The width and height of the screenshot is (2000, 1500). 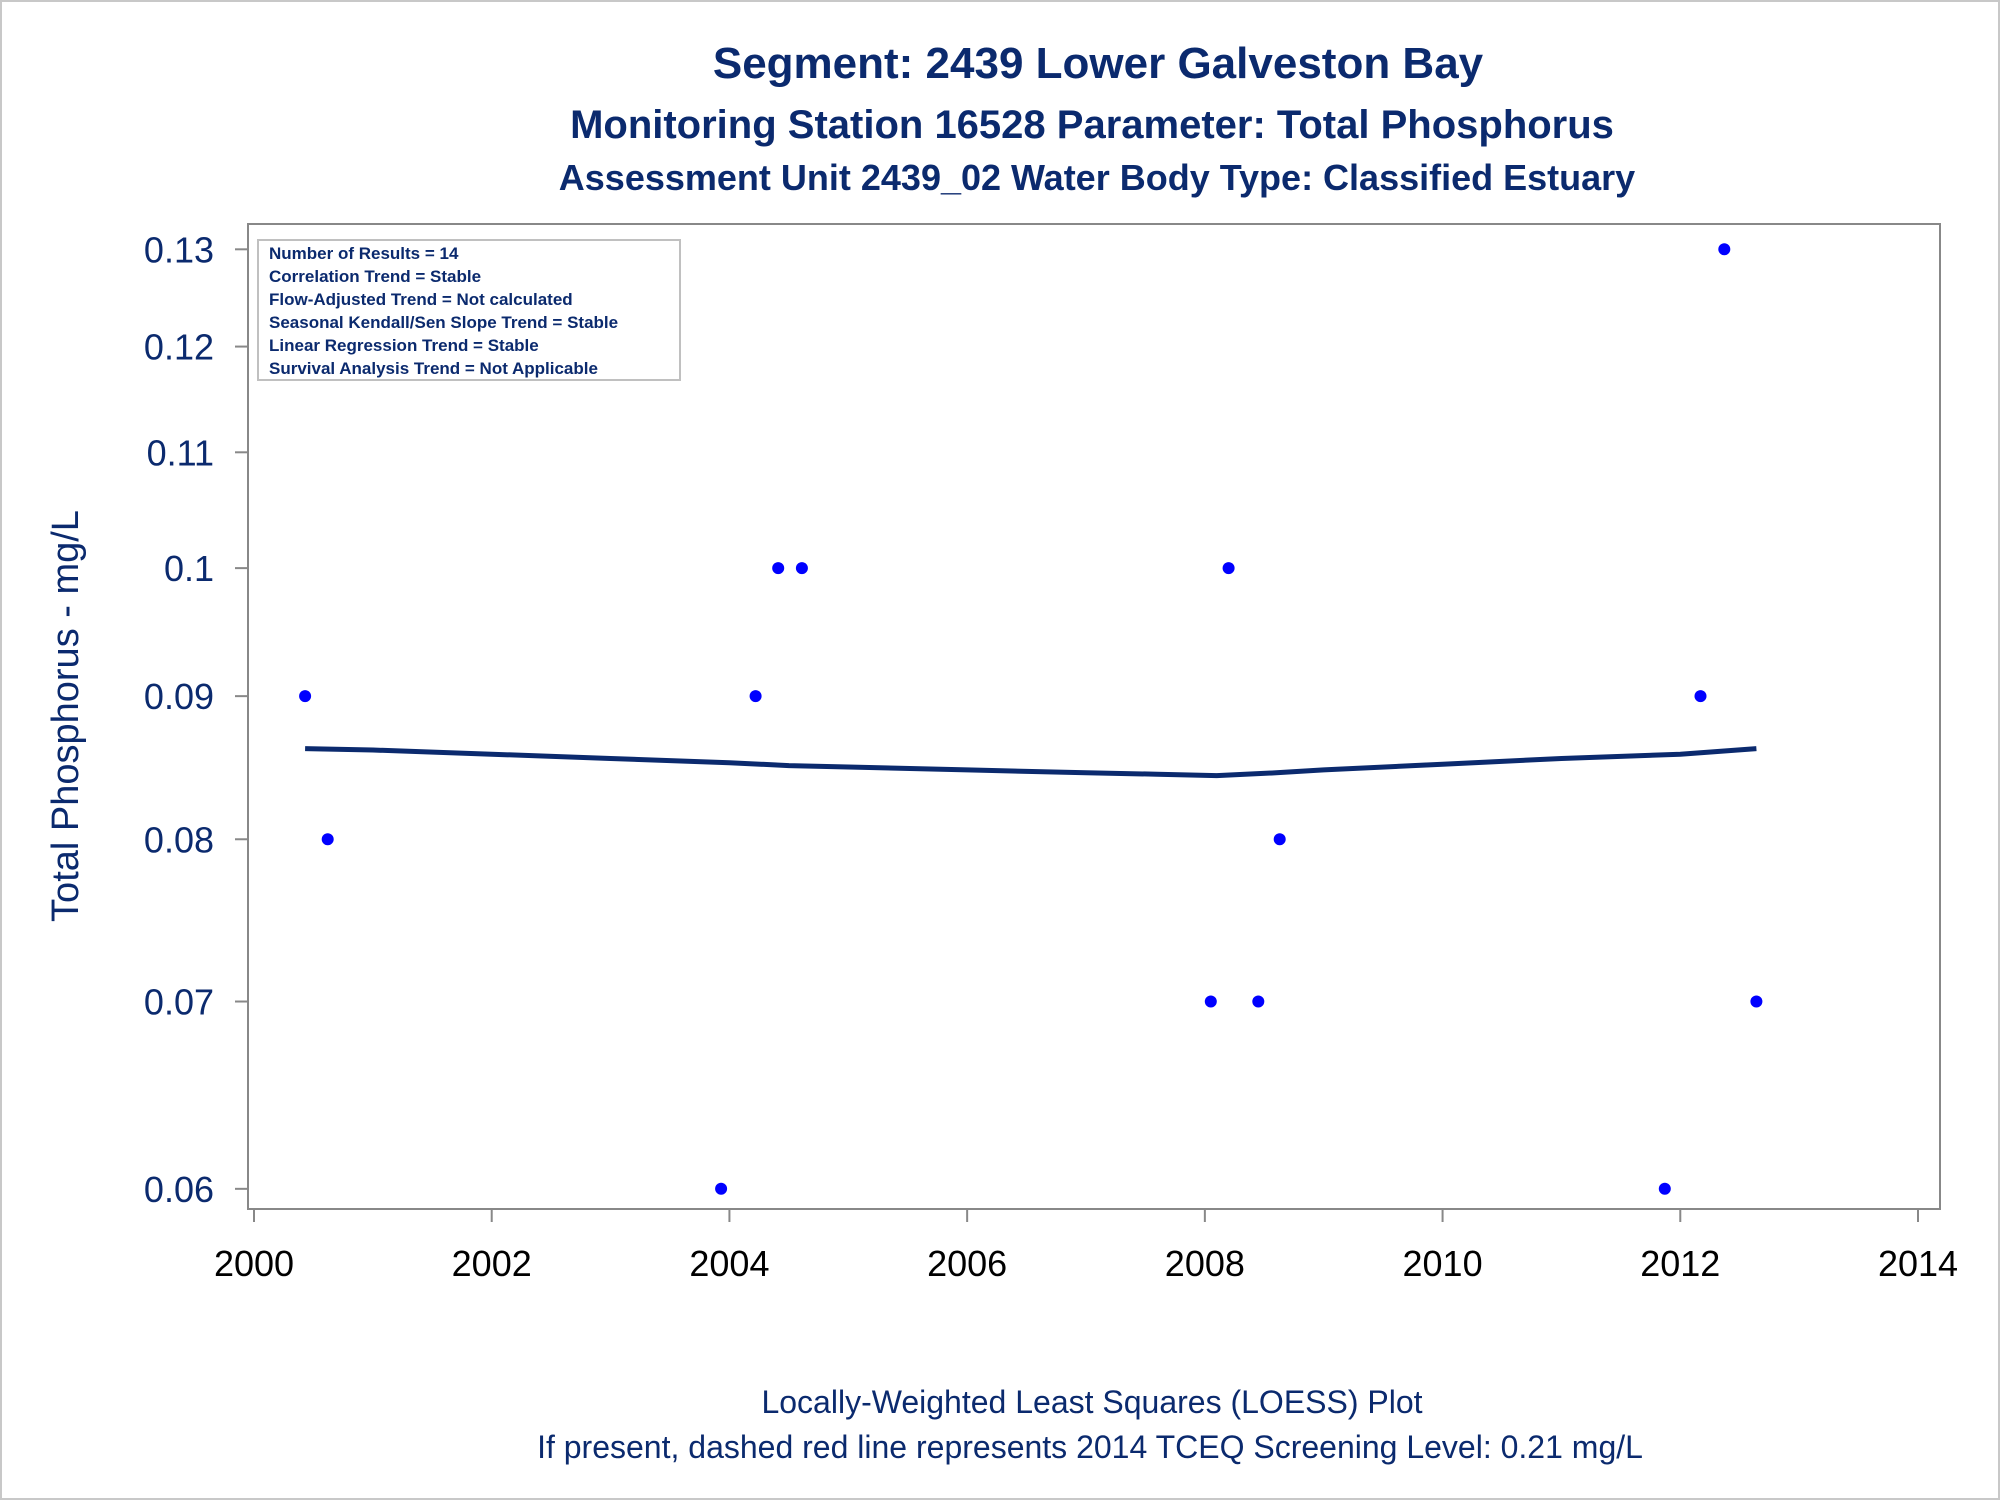 I want to click on x-axis: 2000 2002 2004 2006 2008 2010 2012 2014, so click(x=1086, y=1246).